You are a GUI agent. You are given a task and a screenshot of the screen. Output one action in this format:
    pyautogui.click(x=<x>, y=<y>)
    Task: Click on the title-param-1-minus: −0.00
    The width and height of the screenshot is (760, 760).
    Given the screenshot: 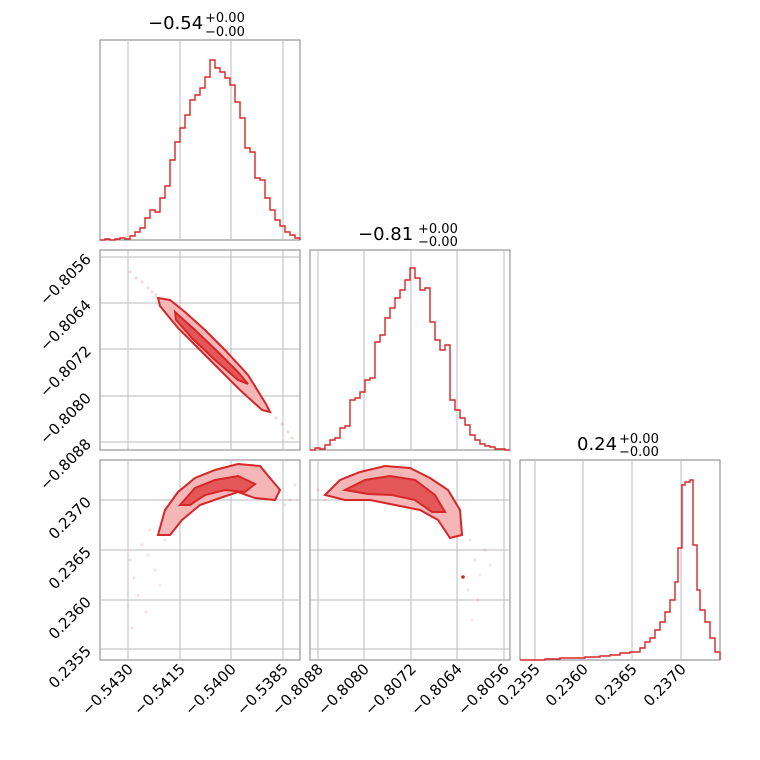 What is the action you would take?
    pyautogui.click(x=438, y=242)
    